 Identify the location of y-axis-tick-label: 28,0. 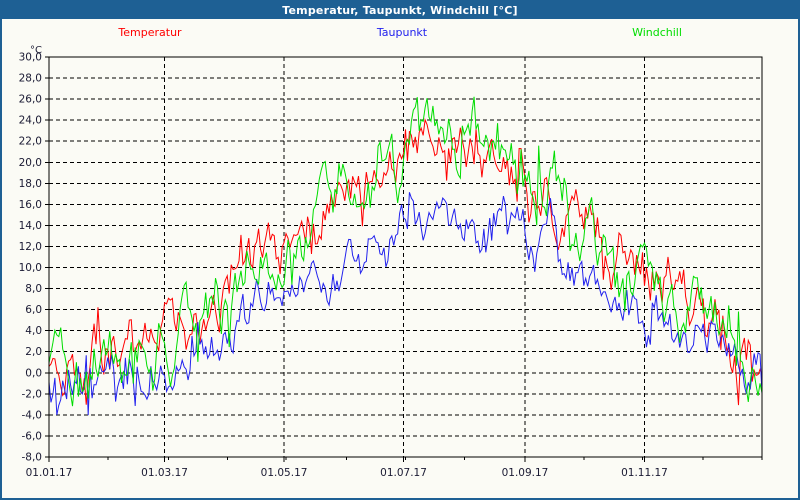
(30, 79).